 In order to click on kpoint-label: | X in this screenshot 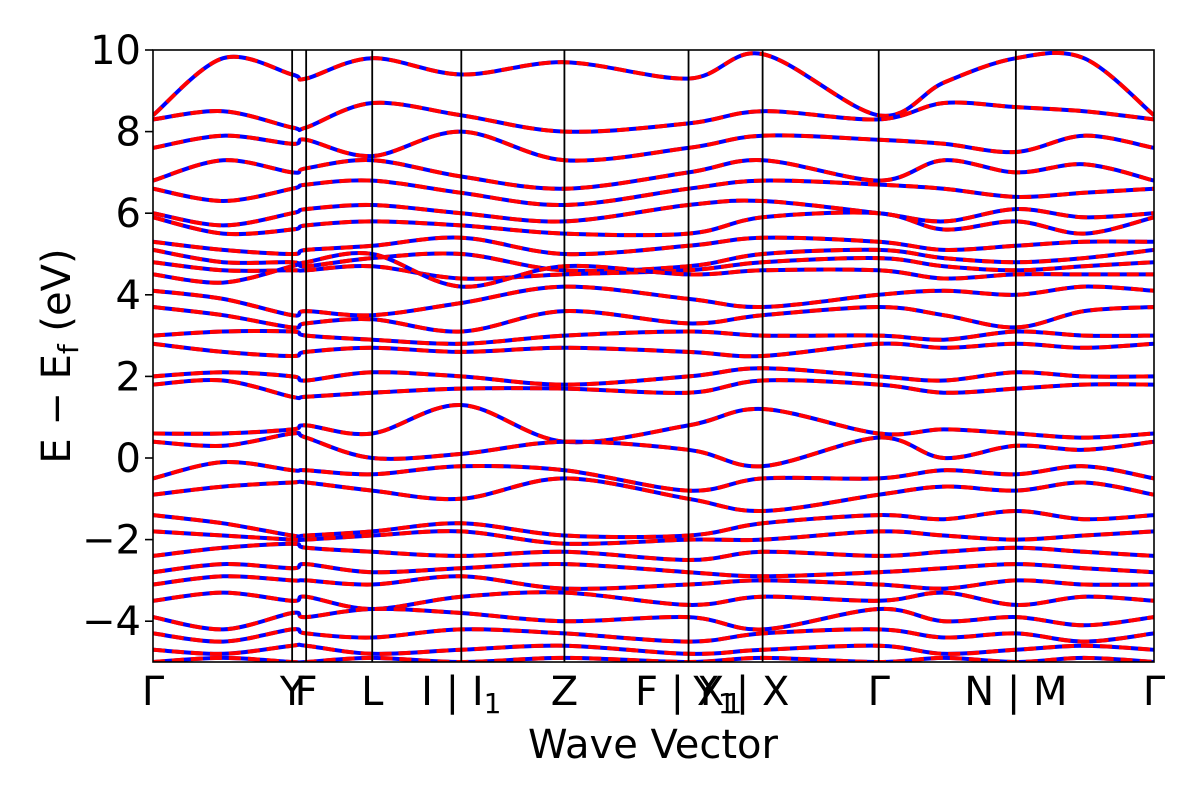, I will do `click(763, 692)`.